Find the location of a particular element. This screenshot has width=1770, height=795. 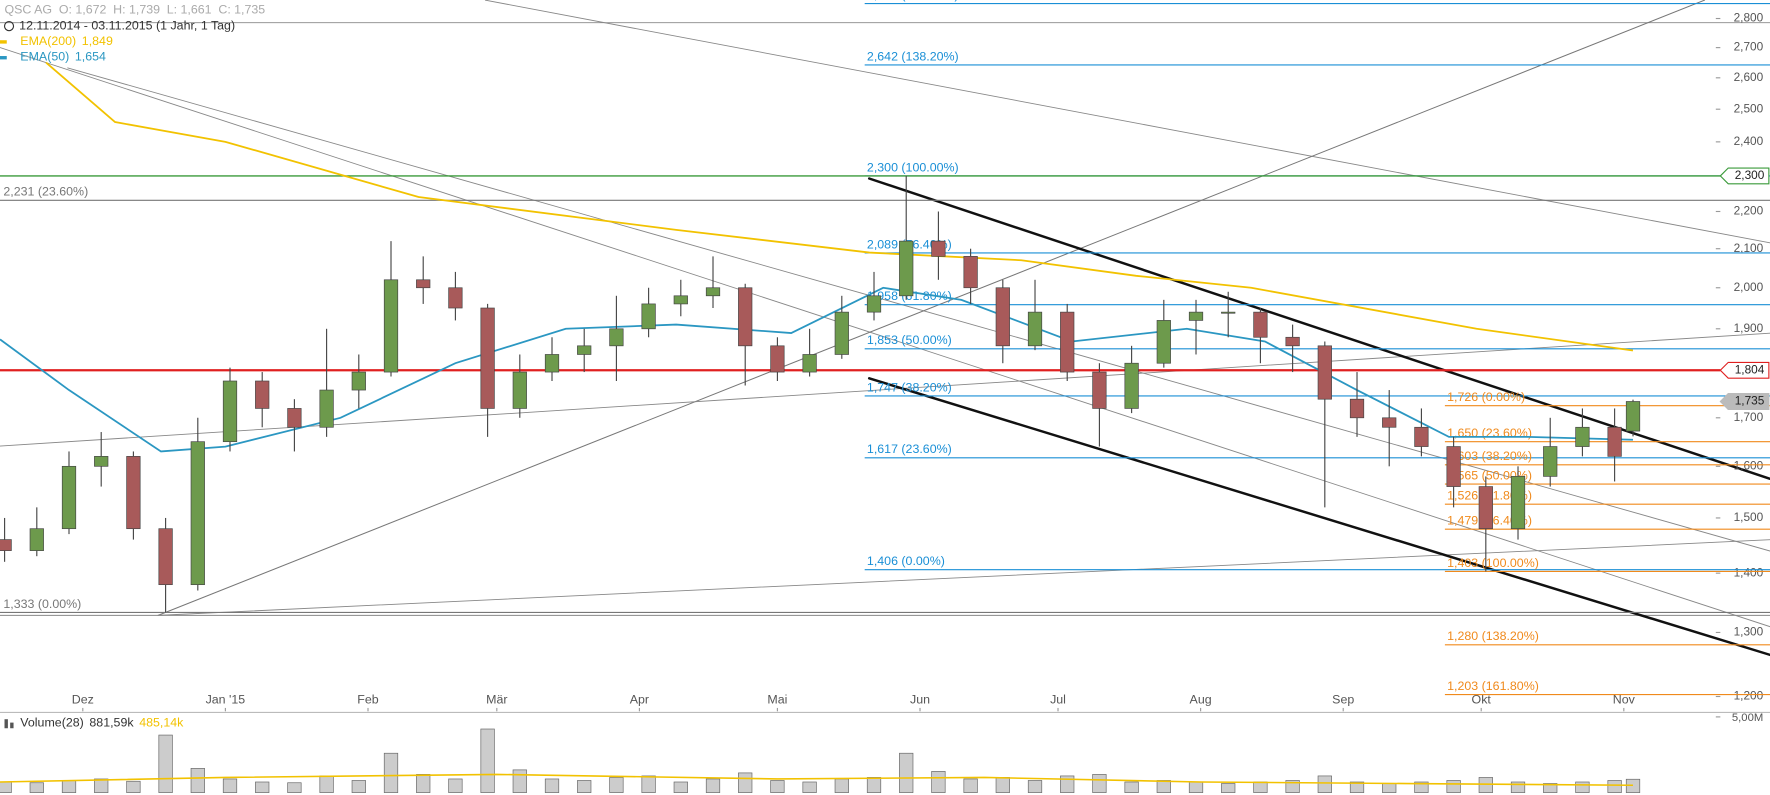

volume-y-tick-label: 5,00M is located at coordinates (1747, 718).